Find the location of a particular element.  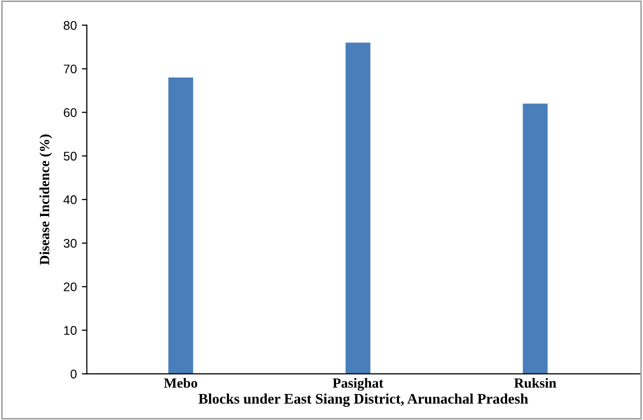

x-tick-label: Mebo is located at coordinates (181, 383).